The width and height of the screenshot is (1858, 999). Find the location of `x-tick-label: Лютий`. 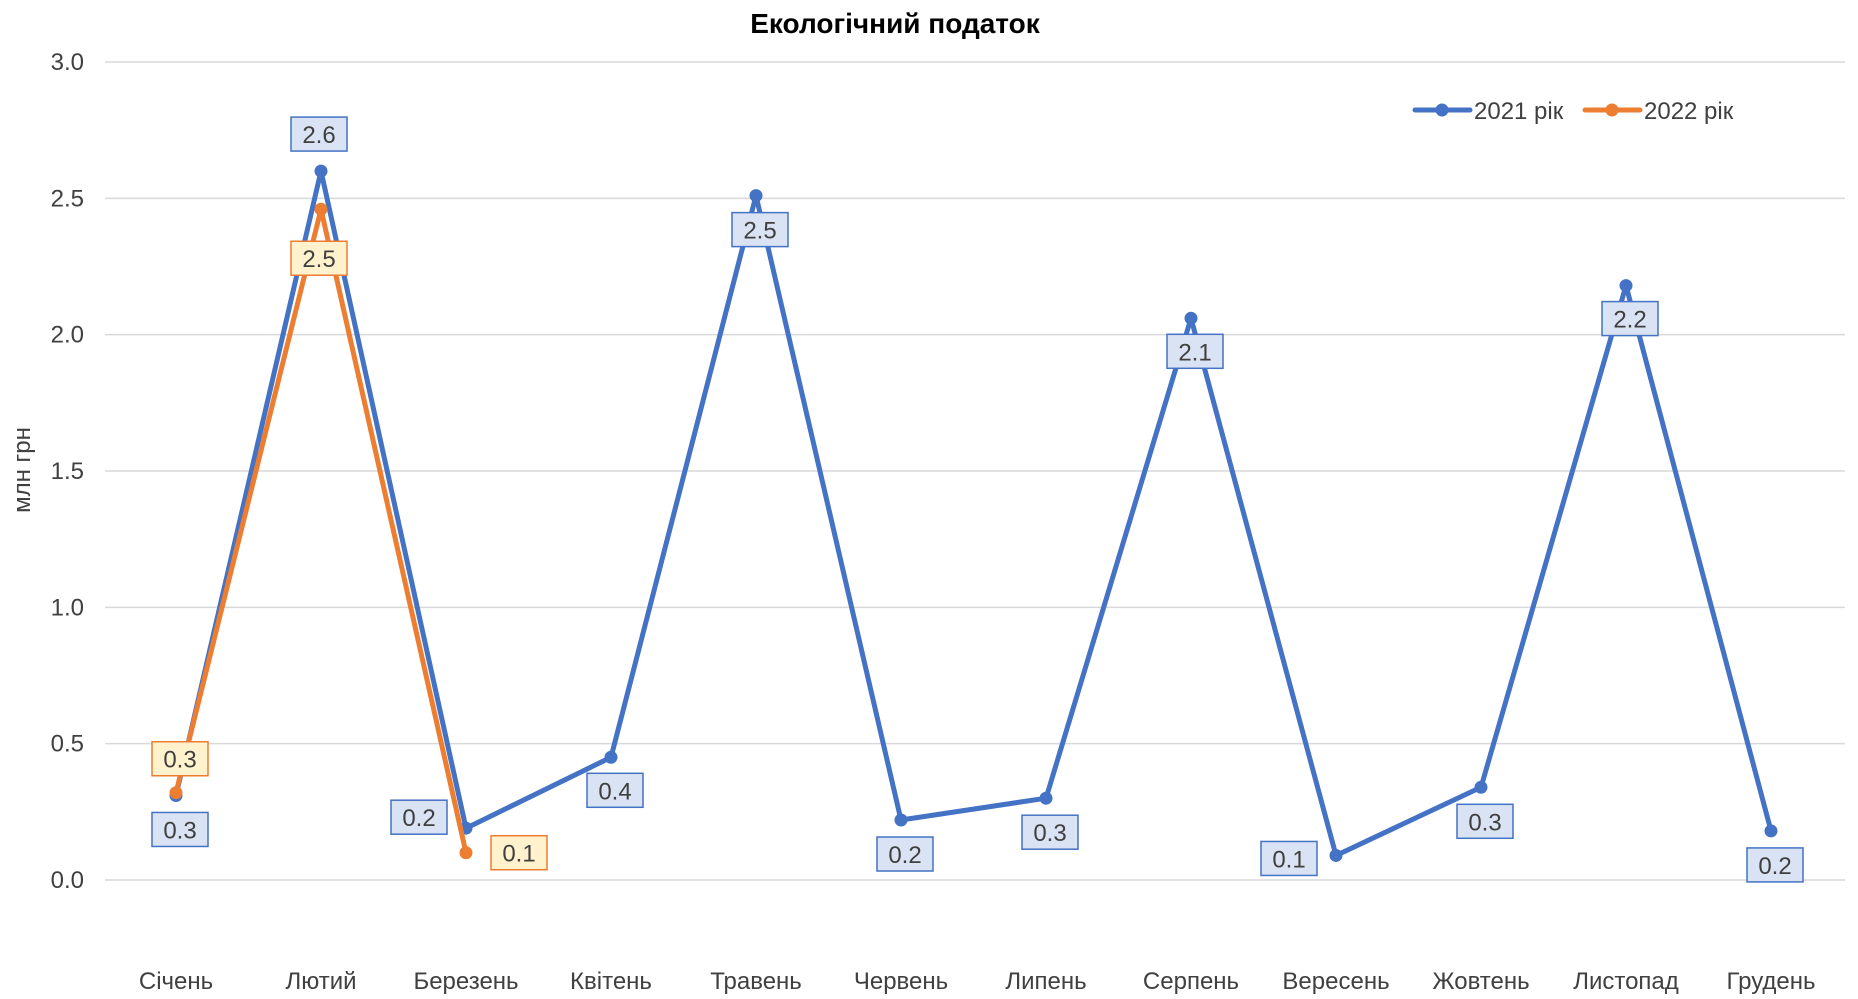

x-tick-label: Лютий is located at coordinates (320, 981).